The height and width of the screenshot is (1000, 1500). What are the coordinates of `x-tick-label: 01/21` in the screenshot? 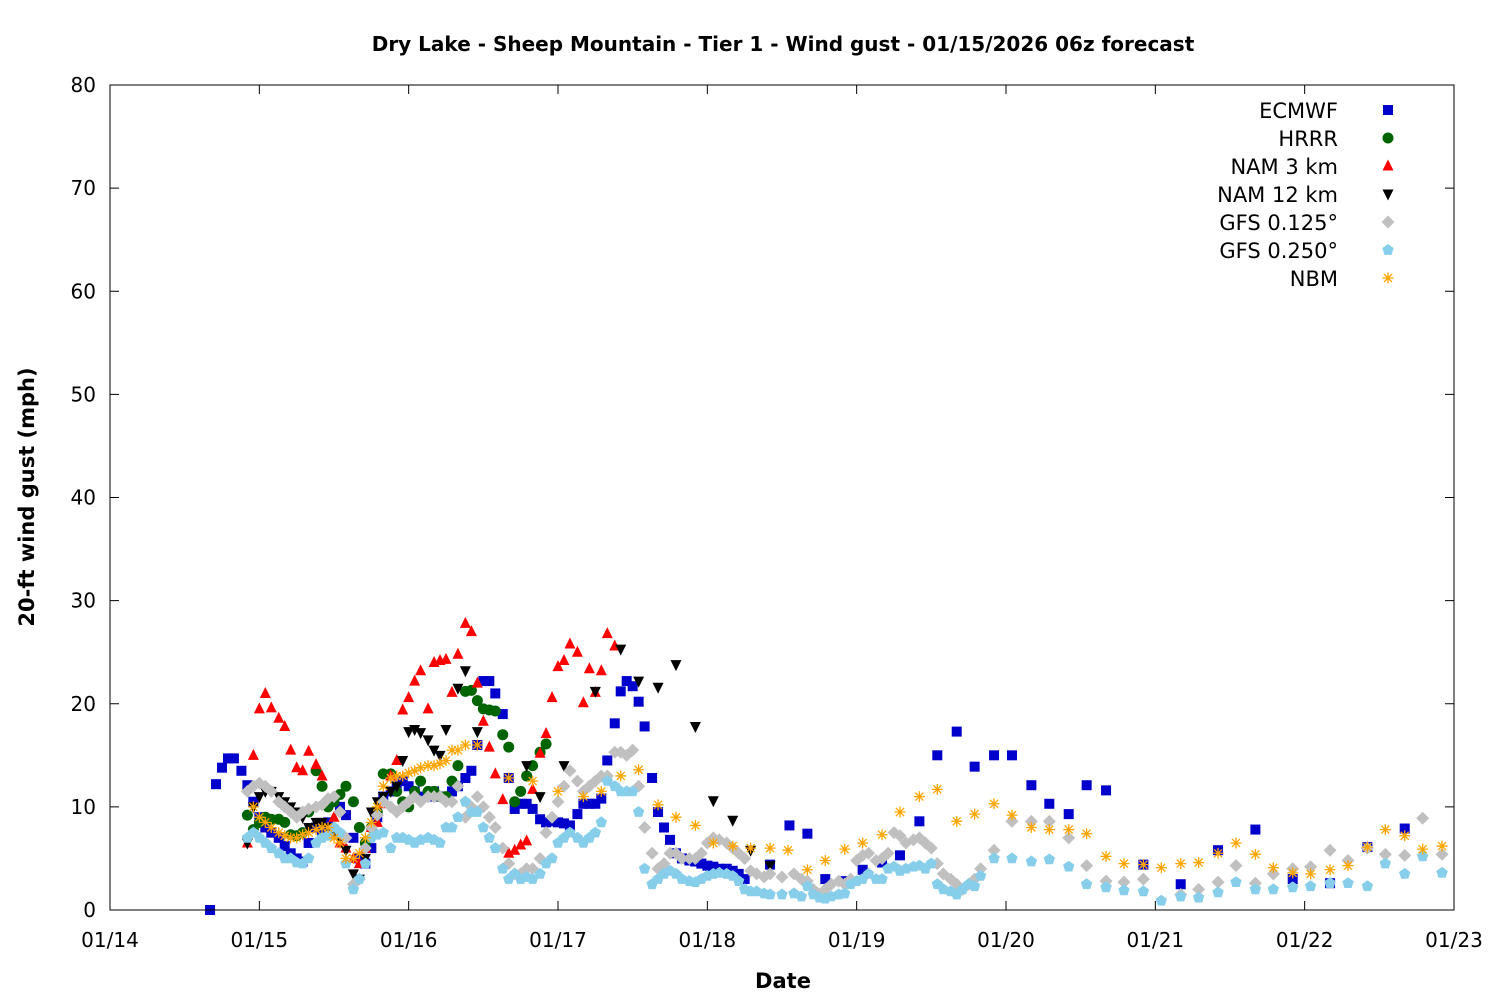 It's located at (1156, 940).